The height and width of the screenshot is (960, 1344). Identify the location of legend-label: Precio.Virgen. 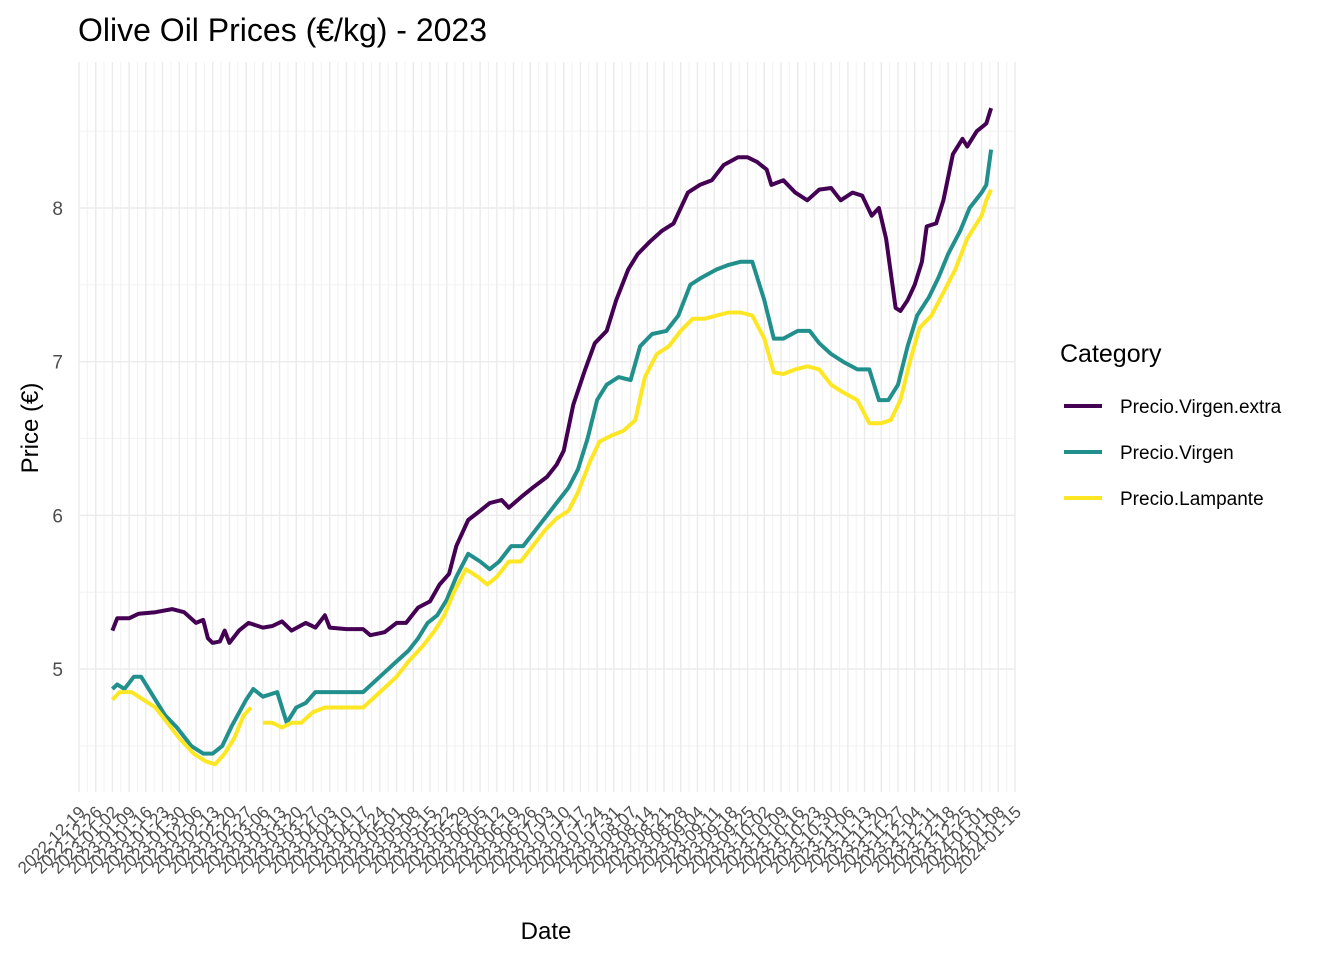
(1177, 453).